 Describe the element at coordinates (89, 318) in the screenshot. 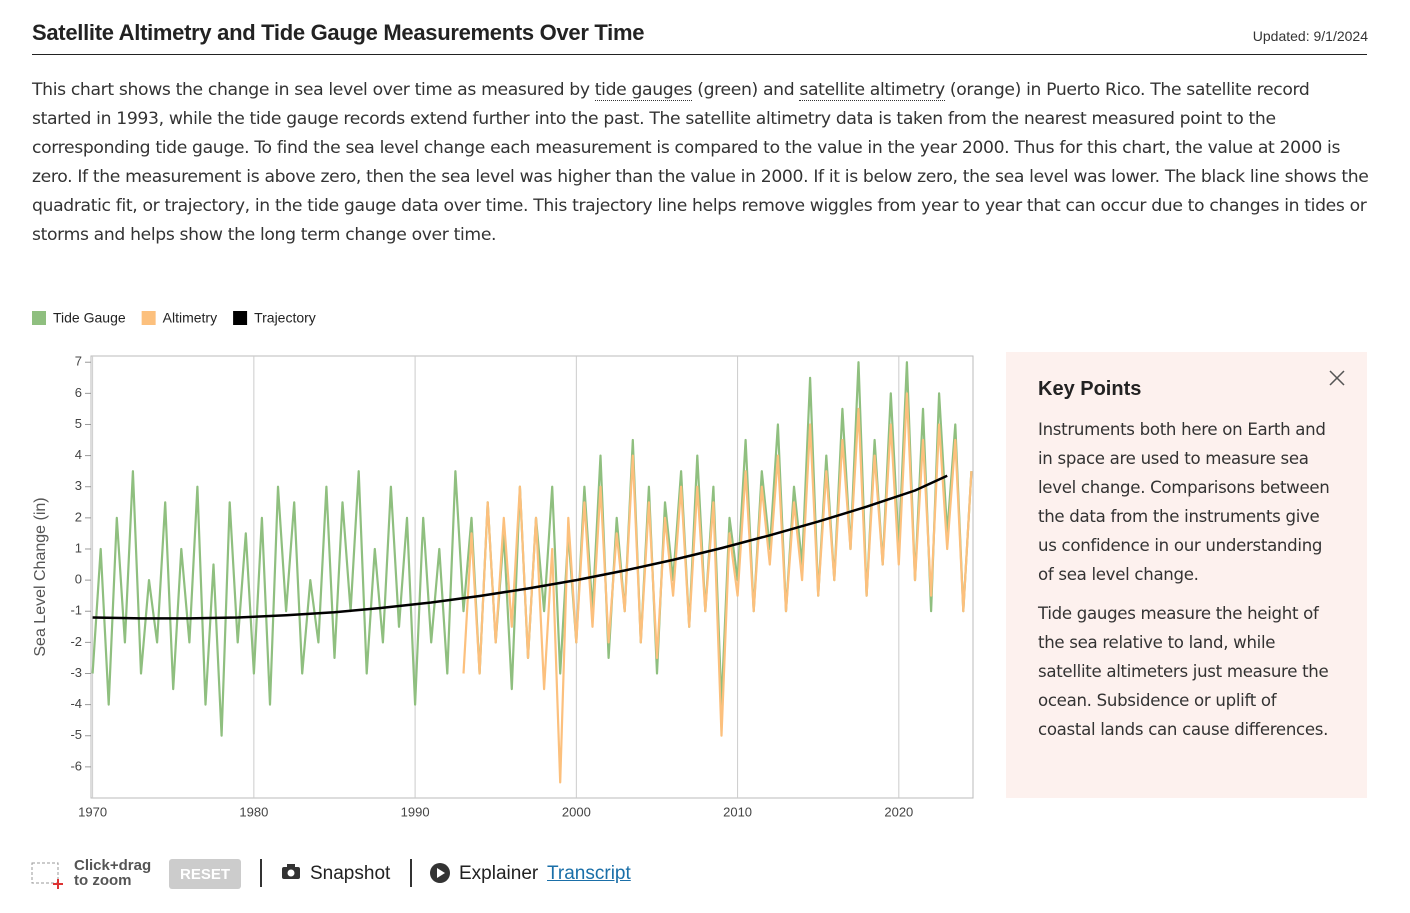

I see `legend-label: Tide Gauge` at that location.